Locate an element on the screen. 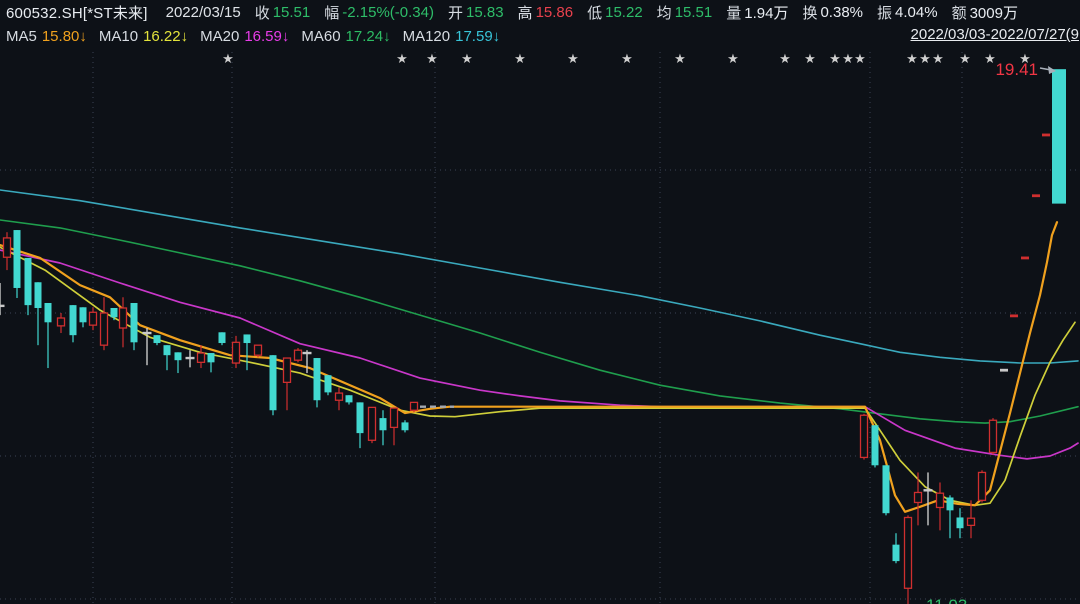 The width and height of the screenshot is (1080, 604). stock-symbol: 600532.SH[*ST未来] is located at coordinates (77, 13).